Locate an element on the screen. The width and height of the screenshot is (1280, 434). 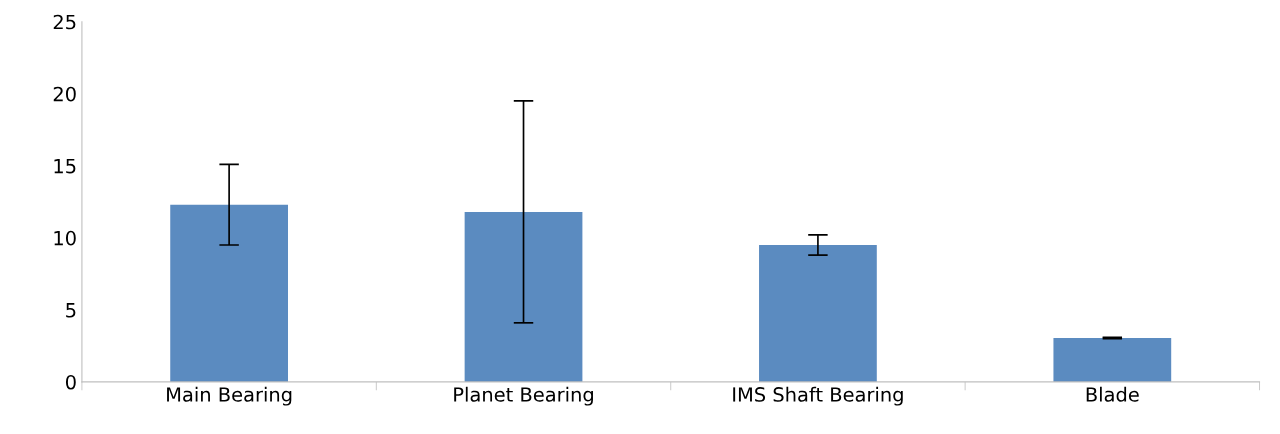
x-tick-label: IMS Shaft Bearing is located at coordinates (818, 396).